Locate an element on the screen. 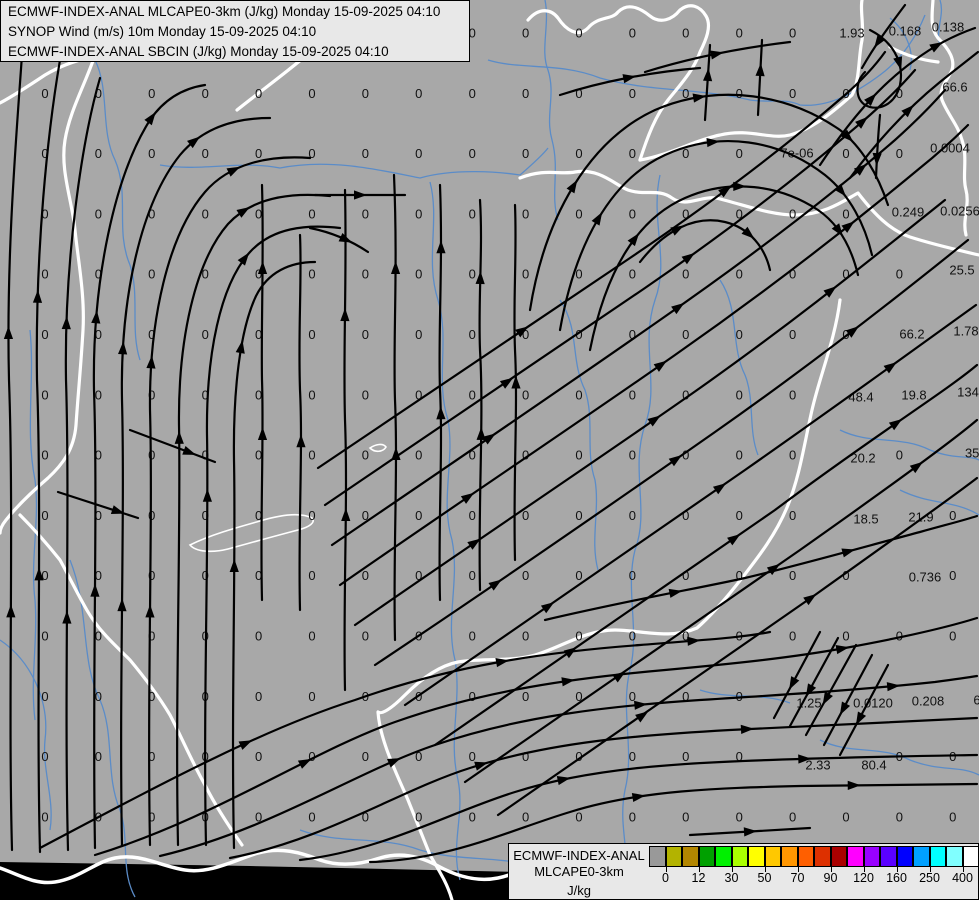 The height and width of the screenshot is (900, 979). colorbar-tick-label: 30 is located at coordinates (731, 878).